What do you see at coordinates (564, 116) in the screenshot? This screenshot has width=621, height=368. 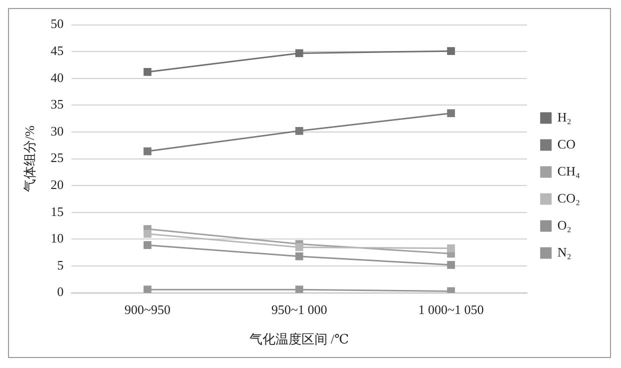 I see `legend-label: H₂` at bounding box center [564, 116].